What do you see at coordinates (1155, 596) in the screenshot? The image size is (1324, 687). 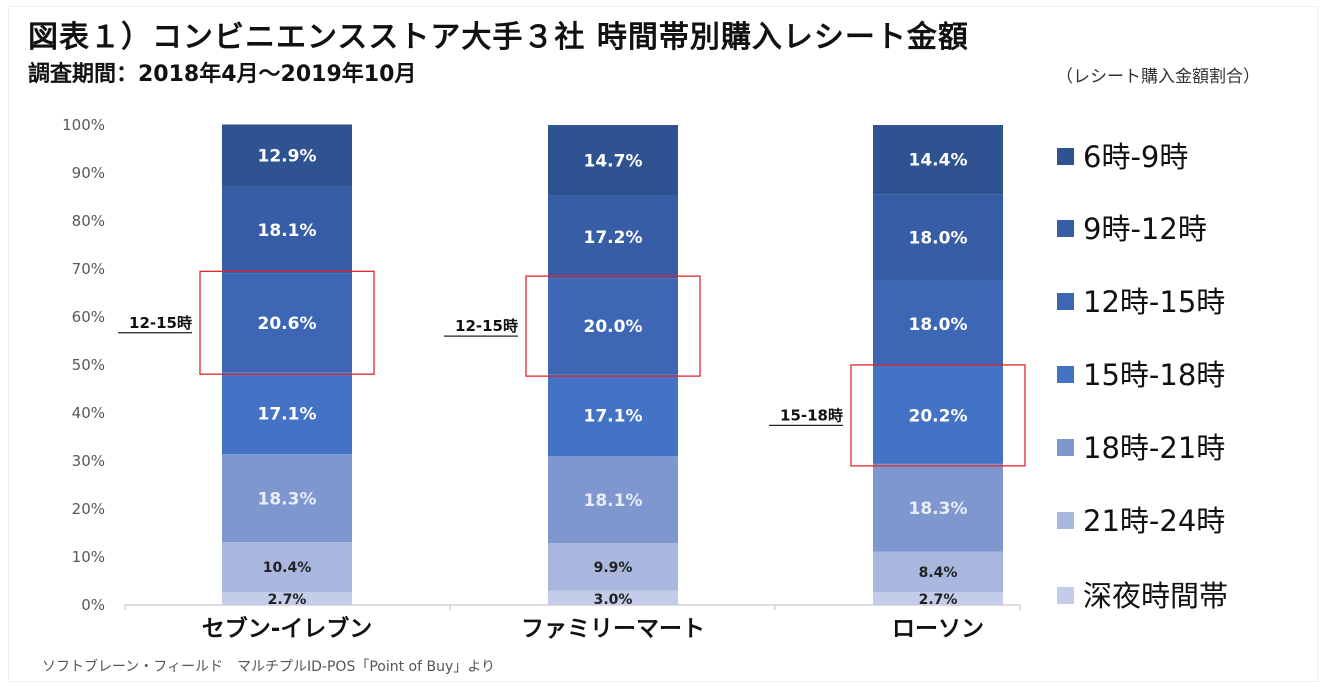 I see `legend-label: 深夜時間帯` at bounding box center [1155, 596].